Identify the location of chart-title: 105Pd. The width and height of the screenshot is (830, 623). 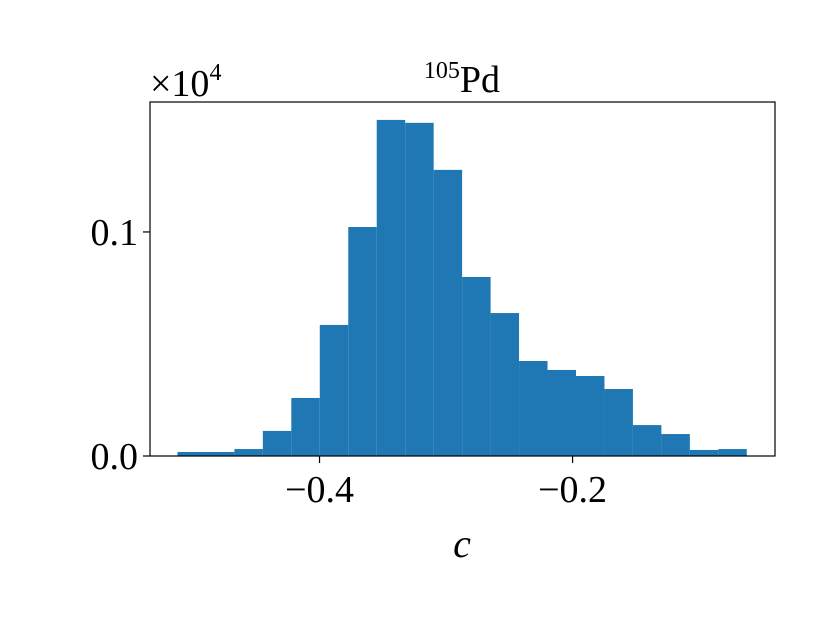
(462, 79).